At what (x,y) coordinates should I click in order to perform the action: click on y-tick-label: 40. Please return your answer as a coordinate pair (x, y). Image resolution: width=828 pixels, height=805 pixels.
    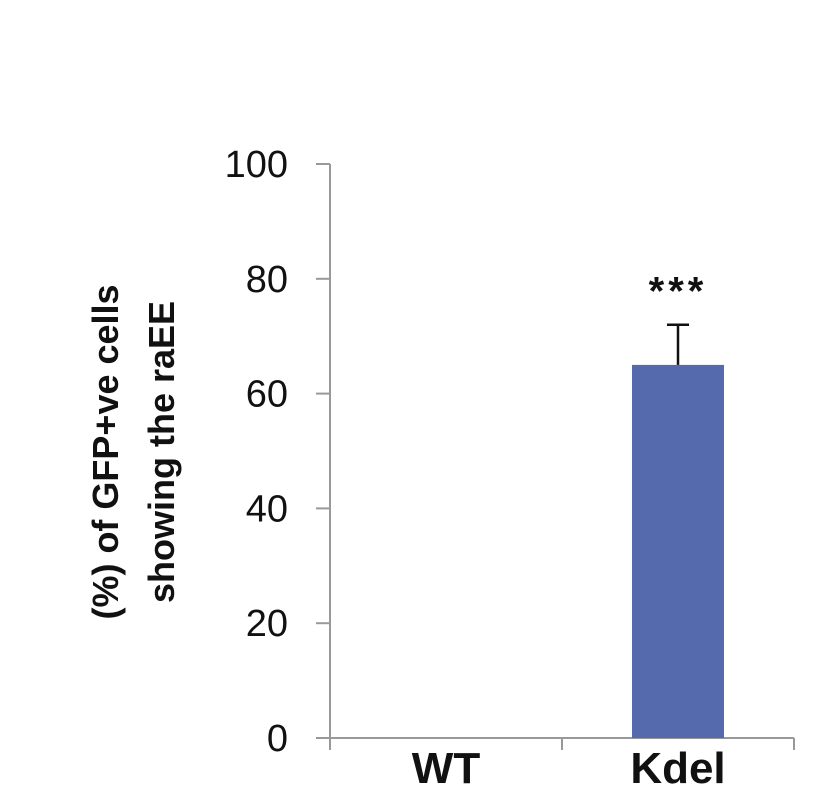
    Looking at the image, I should click on (267, 509).